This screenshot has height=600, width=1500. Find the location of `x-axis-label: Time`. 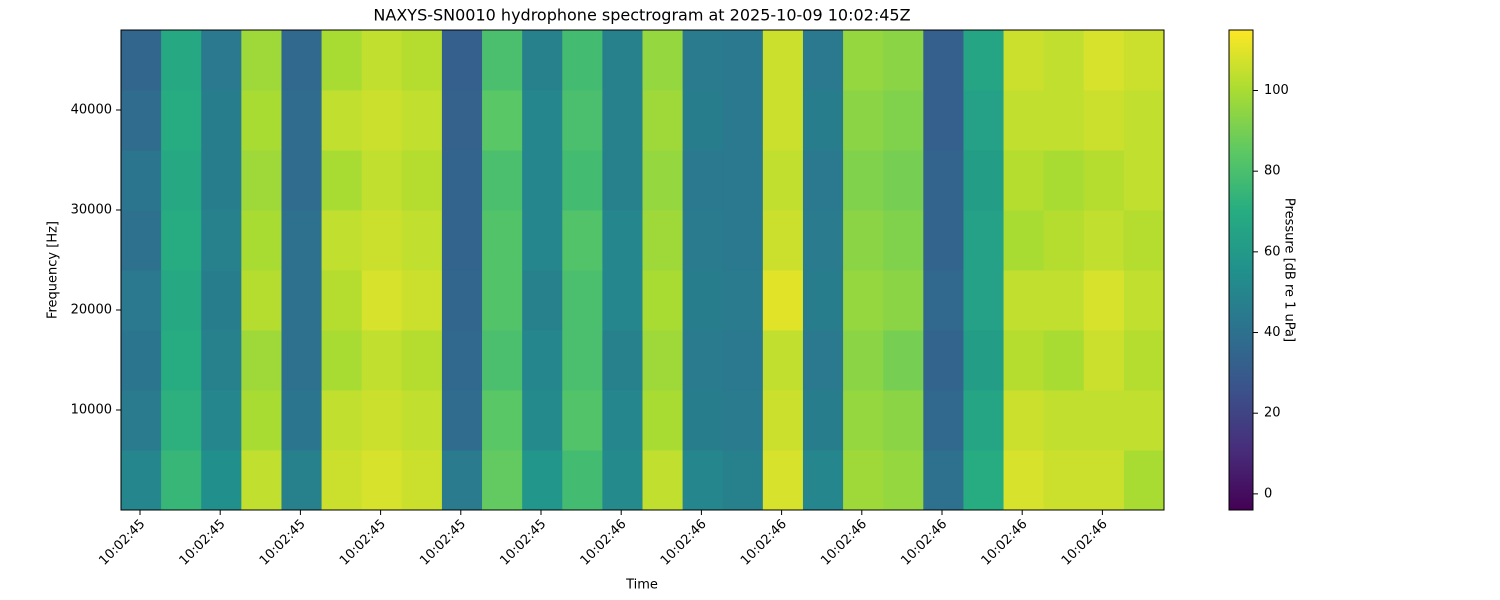

x-axis-label: Time is located at coordinates (641, 585).